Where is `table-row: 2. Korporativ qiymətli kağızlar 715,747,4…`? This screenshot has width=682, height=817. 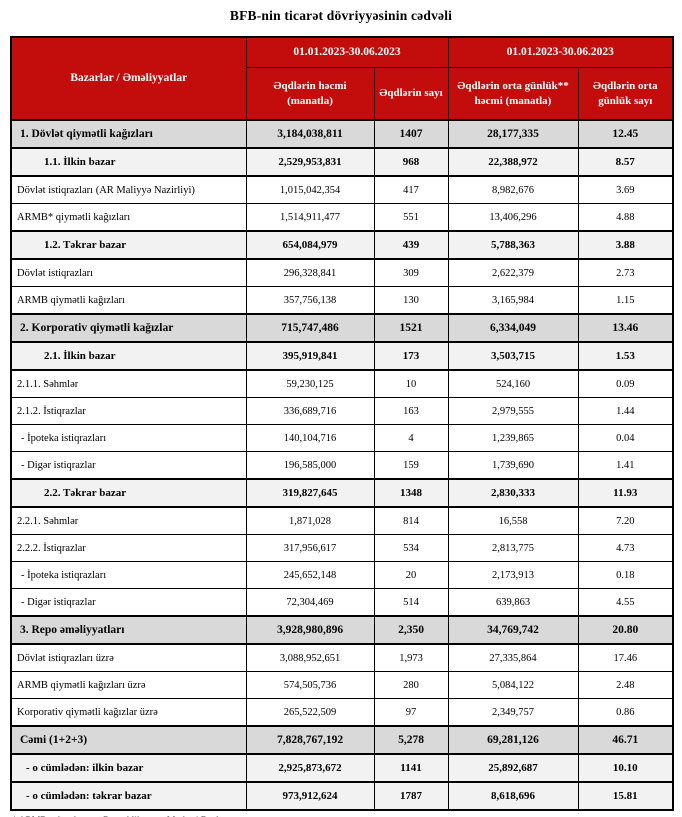 table-row: 2. Korporativ qiymətli kağızlar 715,747,4… is located at coordinates (342, 328).